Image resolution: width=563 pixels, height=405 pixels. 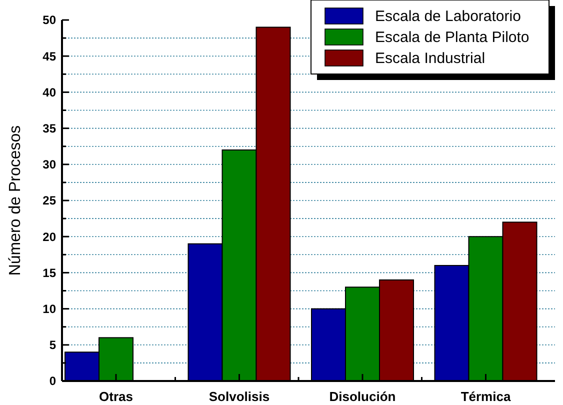 I want to click on x-tick-label: Térmica, so click(x=486, y=396).